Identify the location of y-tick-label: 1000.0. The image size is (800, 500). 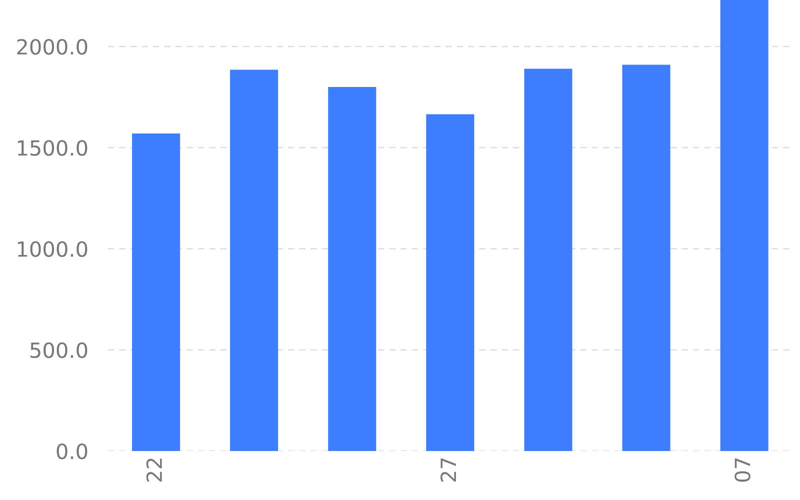
(53, 249).